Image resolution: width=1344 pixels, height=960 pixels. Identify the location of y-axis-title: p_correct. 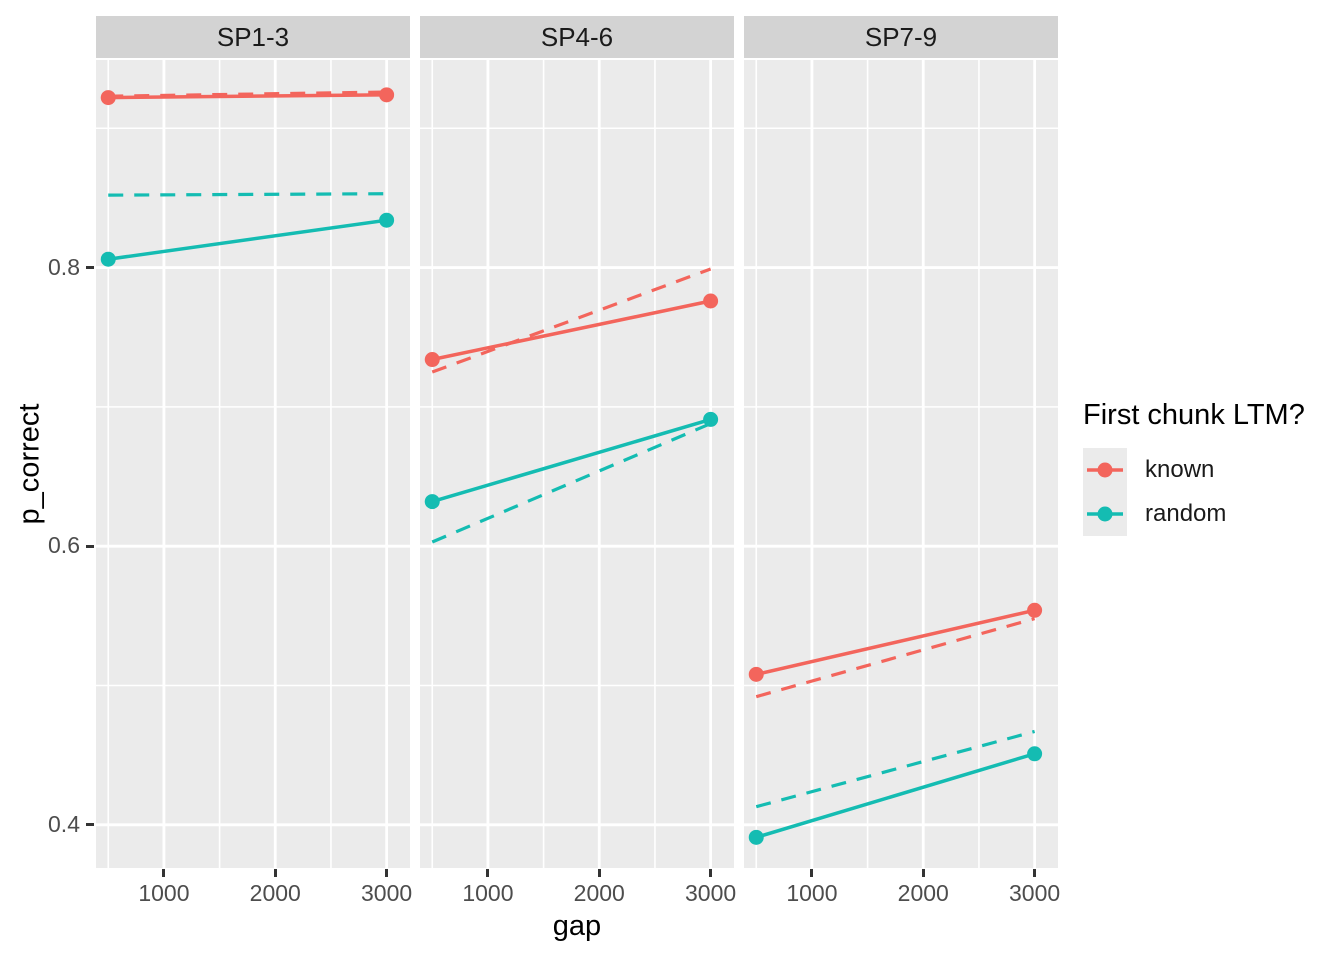
(29, 464).